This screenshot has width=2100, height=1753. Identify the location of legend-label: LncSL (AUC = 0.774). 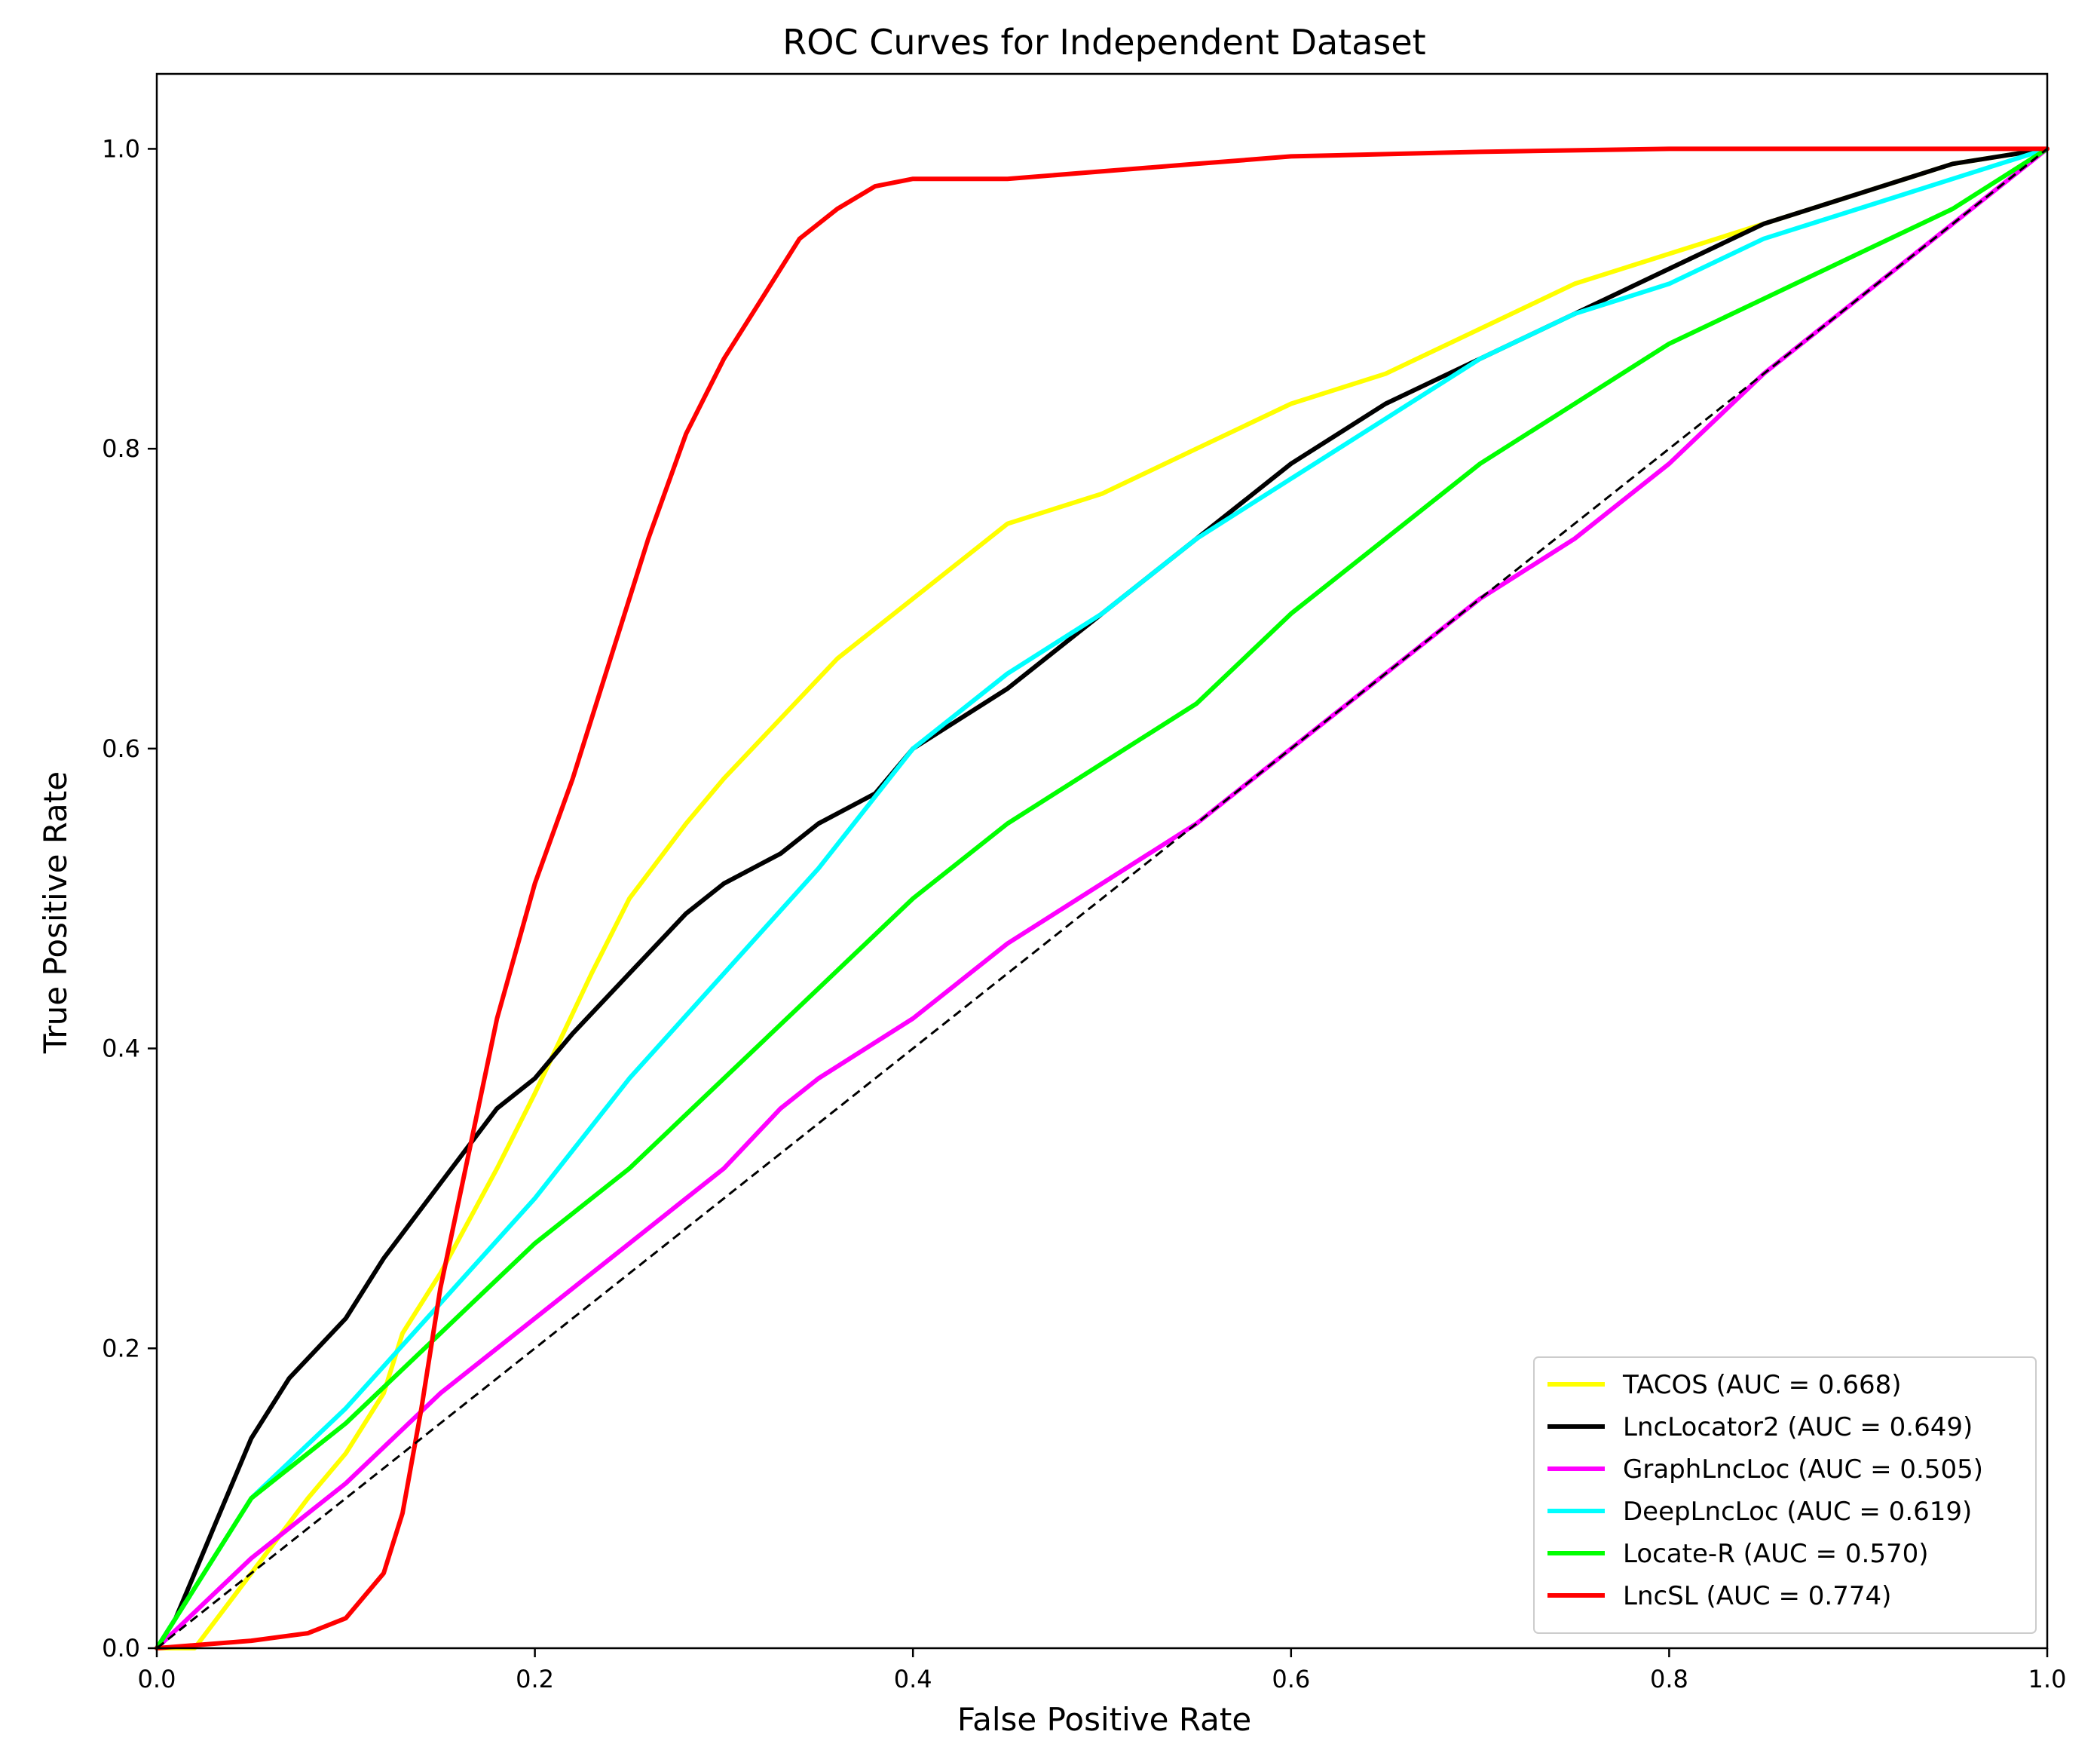
(1757, 1596).